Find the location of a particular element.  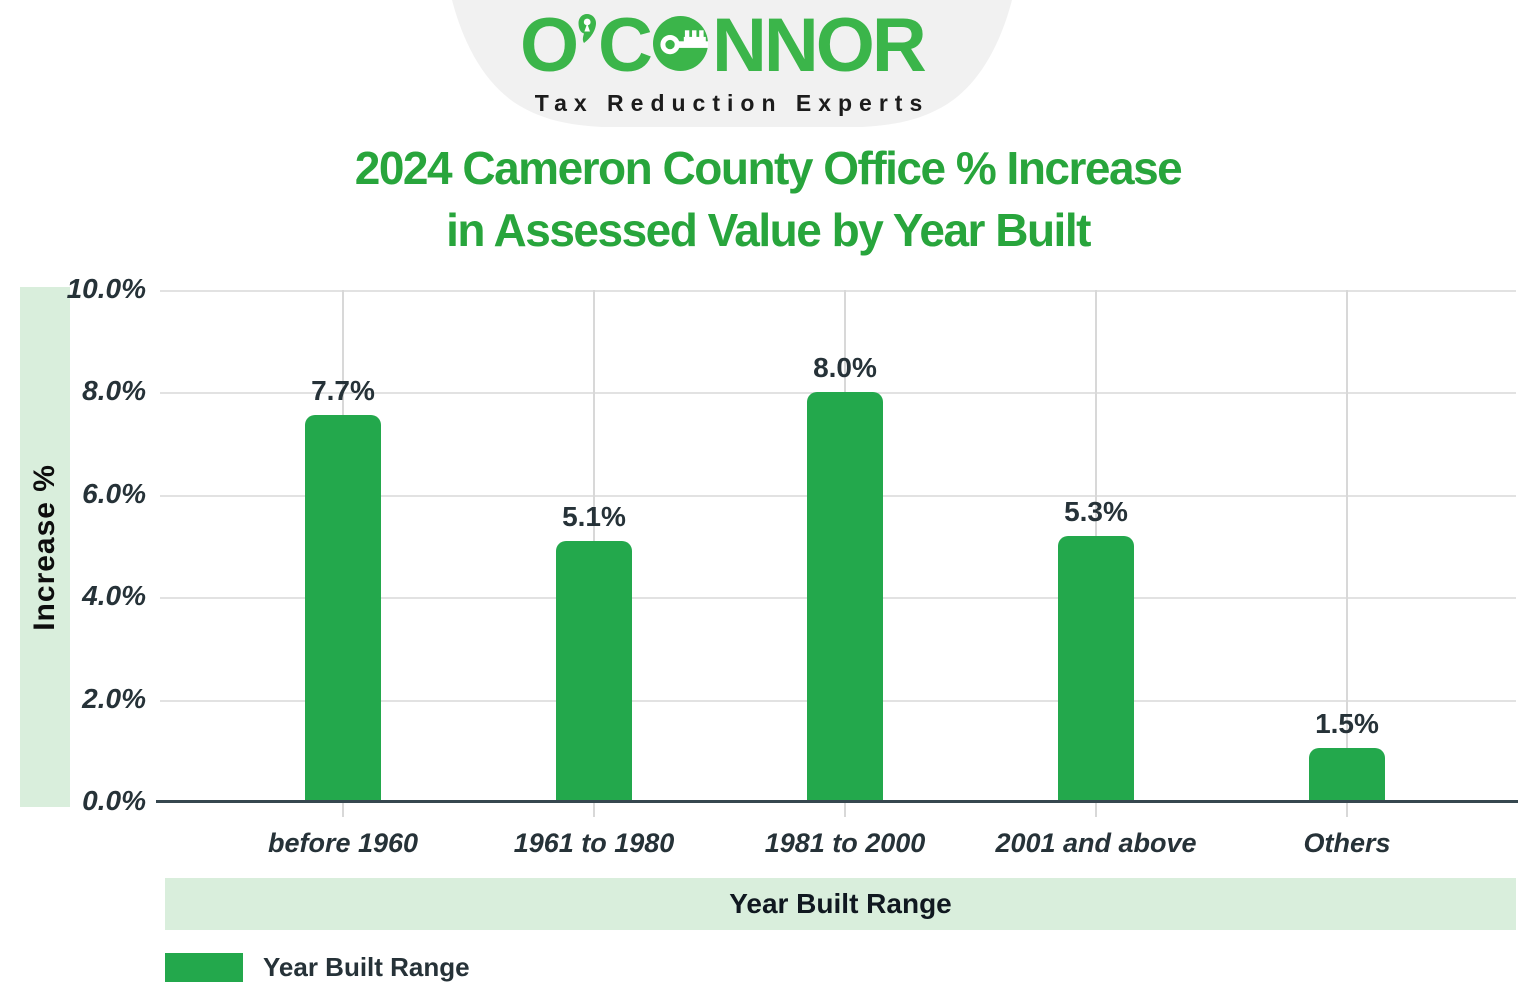

vertical-gridline is located at coordinates (1347, 553).